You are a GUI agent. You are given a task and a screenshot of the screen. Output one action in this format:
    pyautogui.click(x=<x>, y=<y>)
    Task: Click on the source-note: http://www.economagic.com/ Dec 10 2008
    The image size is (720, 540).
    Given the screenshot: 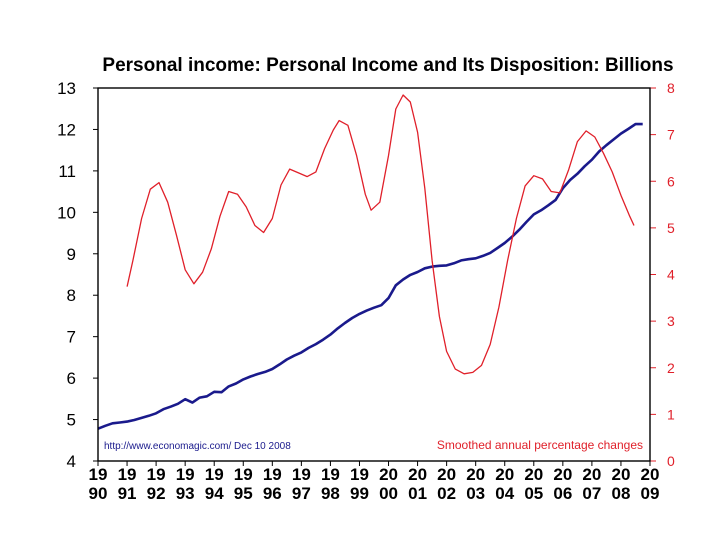 What is the action you would take?
    pyautogui.click(x=197, y=446)
    